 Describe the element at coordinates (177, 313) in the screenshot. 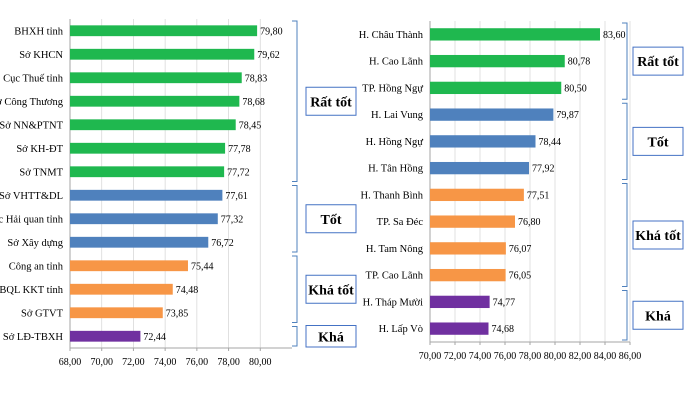

I see `value-label: 73,85` at that location.